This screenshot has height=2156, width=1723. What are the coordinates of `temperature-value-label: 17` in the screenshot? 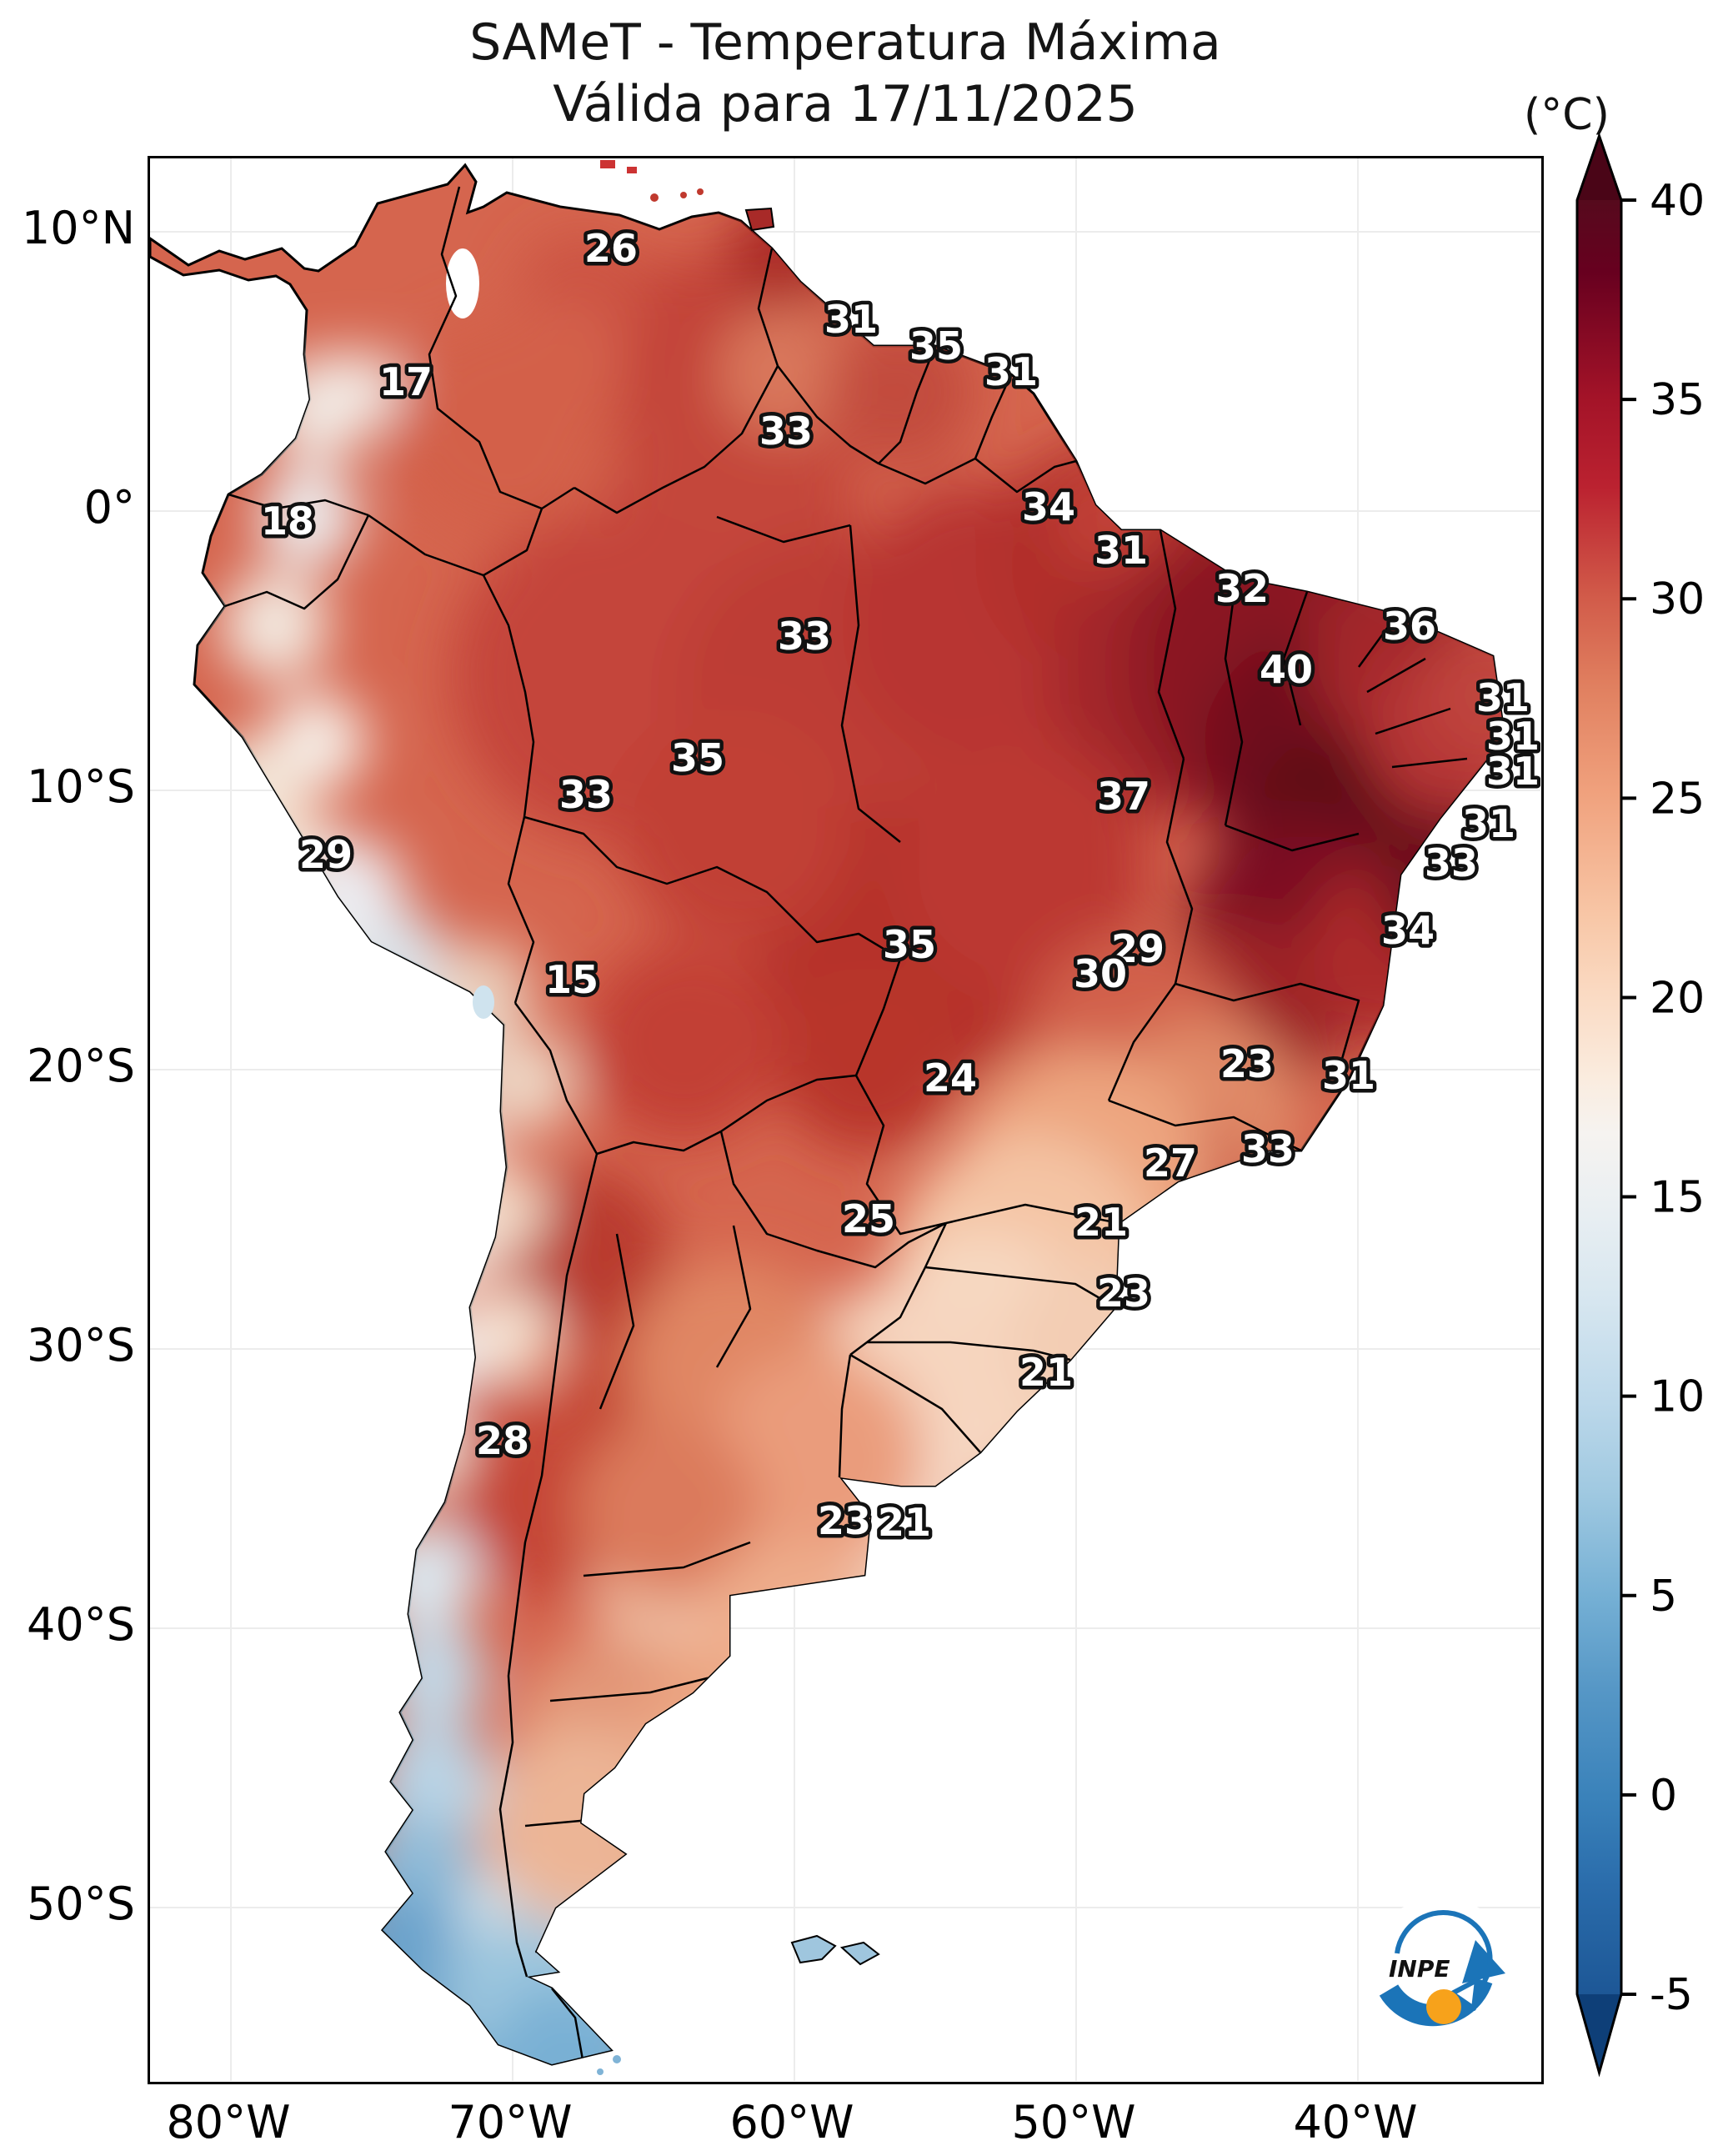 It's located at (406, 381).